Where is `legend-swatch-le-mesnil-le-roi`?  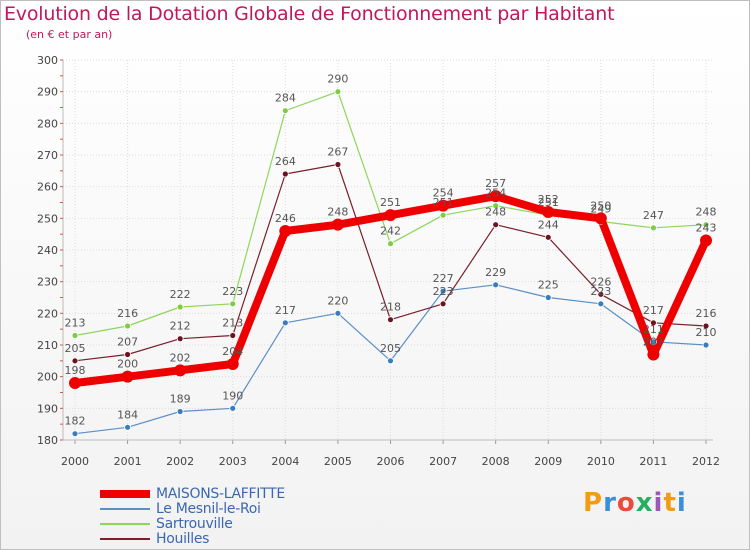 legend-swatch-le-mesnil-le-roi is located at coordinates (125, 508).